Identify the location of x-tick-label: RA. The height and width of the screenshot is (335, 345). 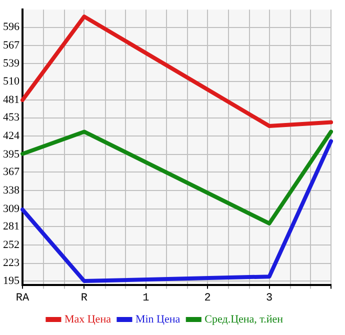
(23, 298).